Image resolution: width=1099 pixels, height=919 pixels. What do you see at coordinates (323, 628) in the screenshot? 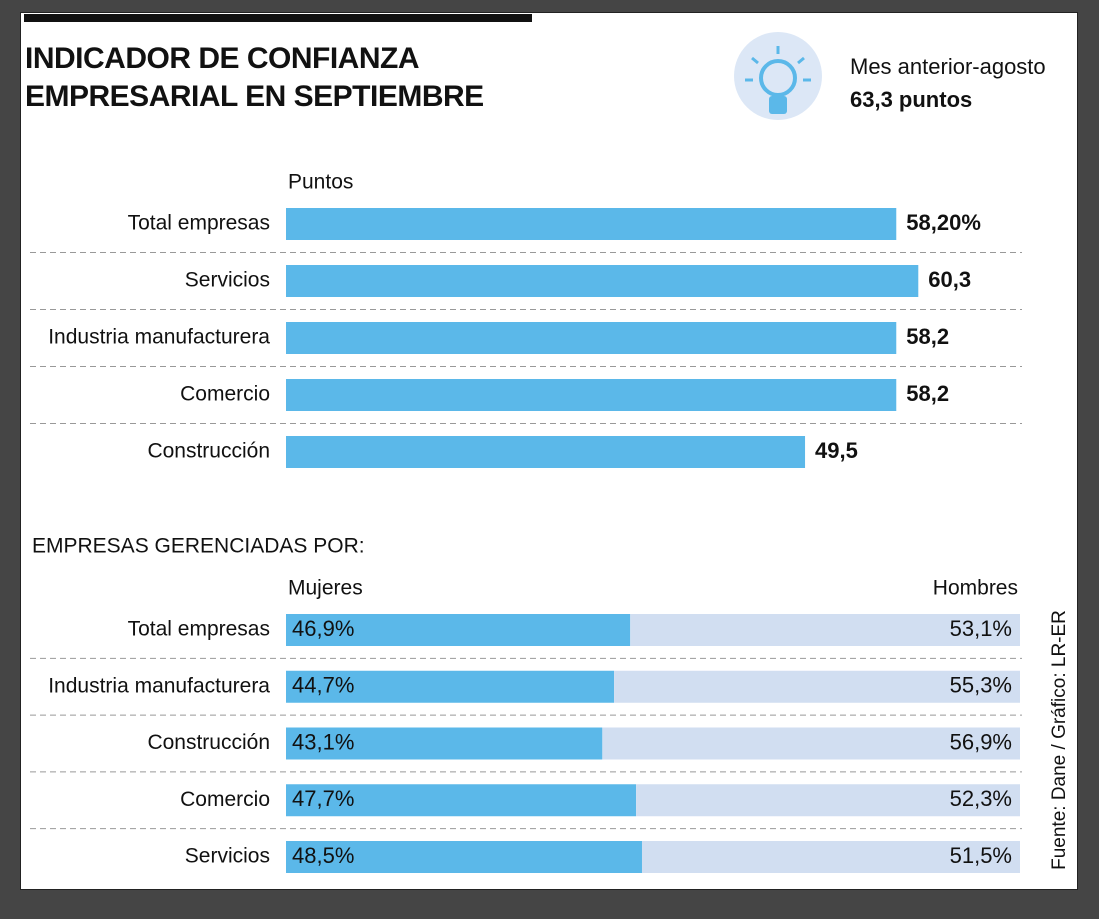
I see `value-label: 46,9%` at bounding box center [323, 628].